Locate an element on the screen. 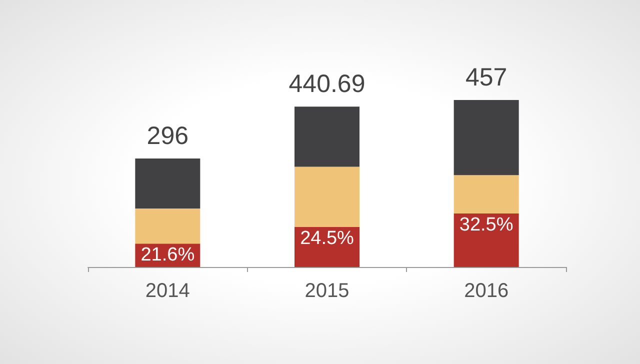 This screenshot has height=364, width=640. x-tick-label: 2014 is located at coordinates (167, 291).